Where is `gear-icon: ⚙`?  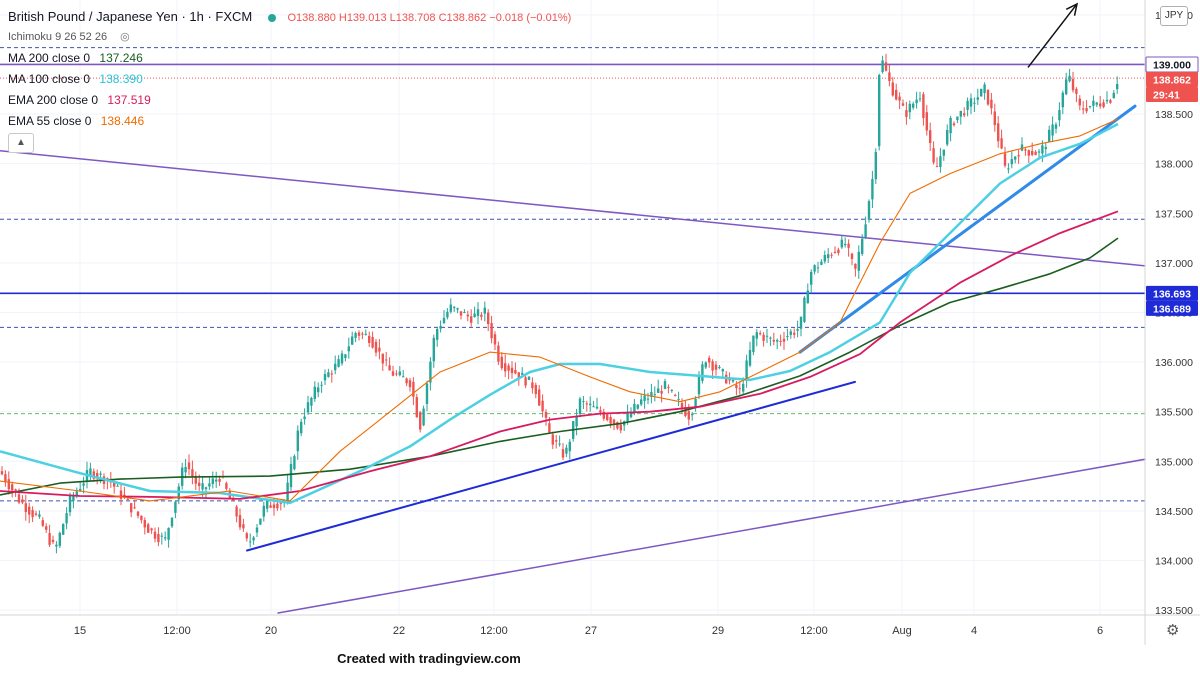
gear-icon: ⚙ is located at coordinates (1173, 630).